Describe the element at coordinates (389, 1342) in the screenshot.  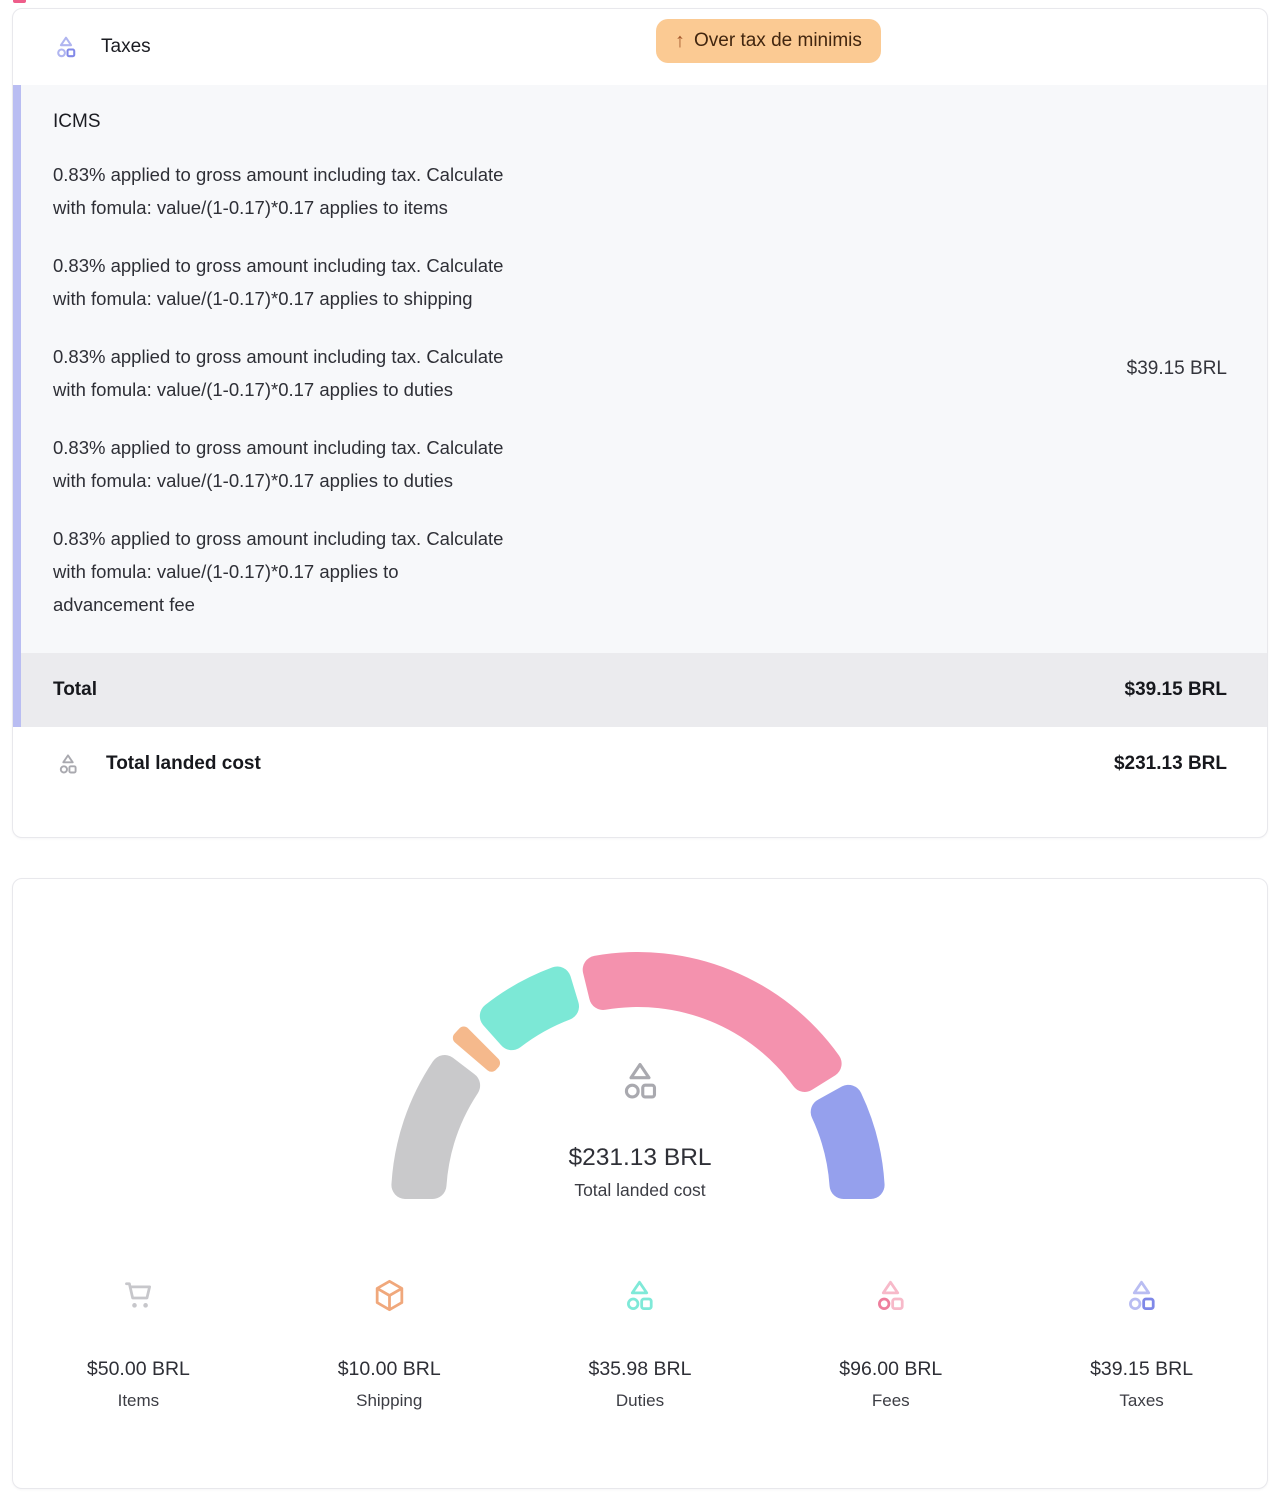
I see `legend-item-shipping: $10.00 BRL Shipping` at that location.